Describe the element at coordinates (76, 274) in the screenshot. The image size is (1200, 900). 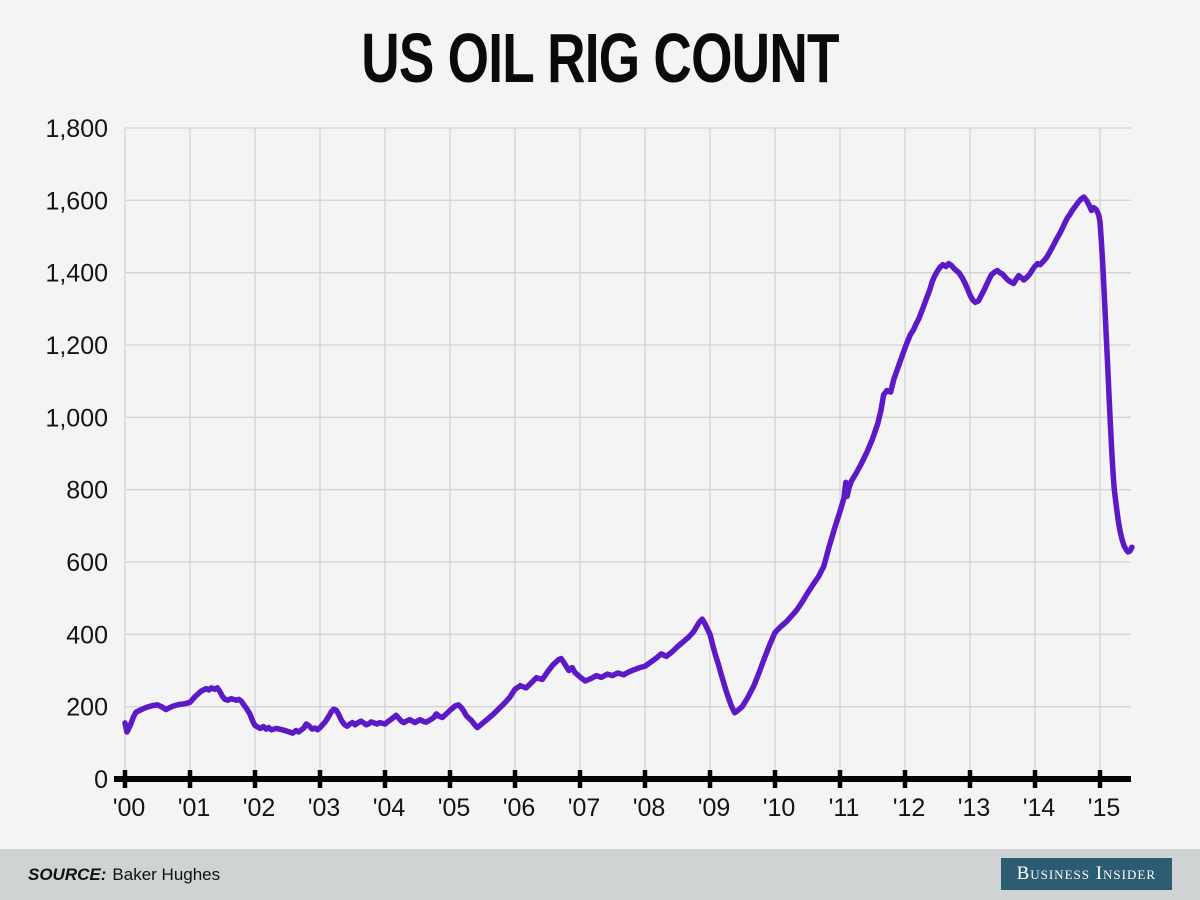
I see `y-tick-label: 1,400` at that location.